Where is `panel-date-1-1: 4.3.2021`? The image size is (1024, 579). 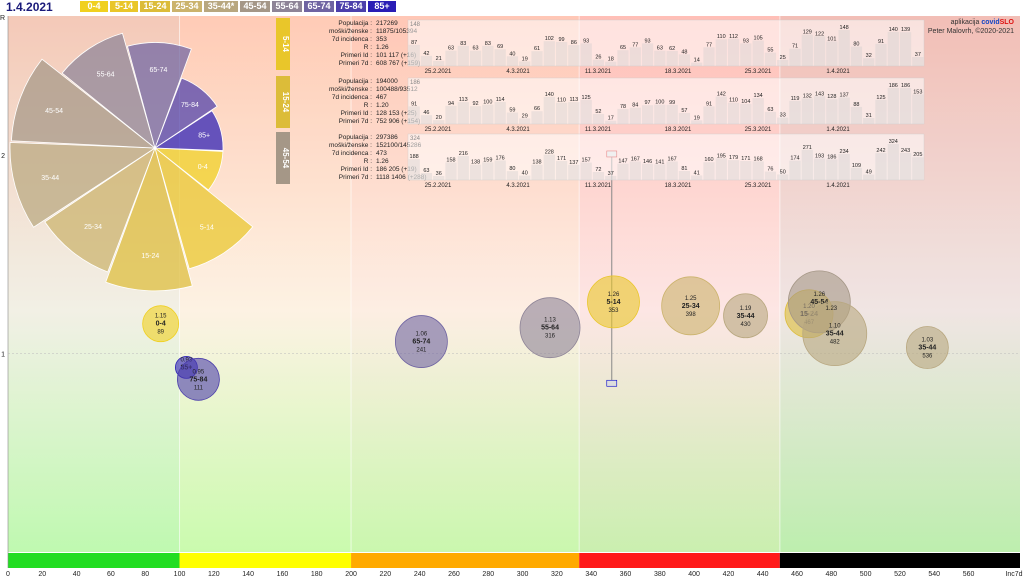 panel-date-1-1: 4.3.2021 is located at coordinates (518, 130).